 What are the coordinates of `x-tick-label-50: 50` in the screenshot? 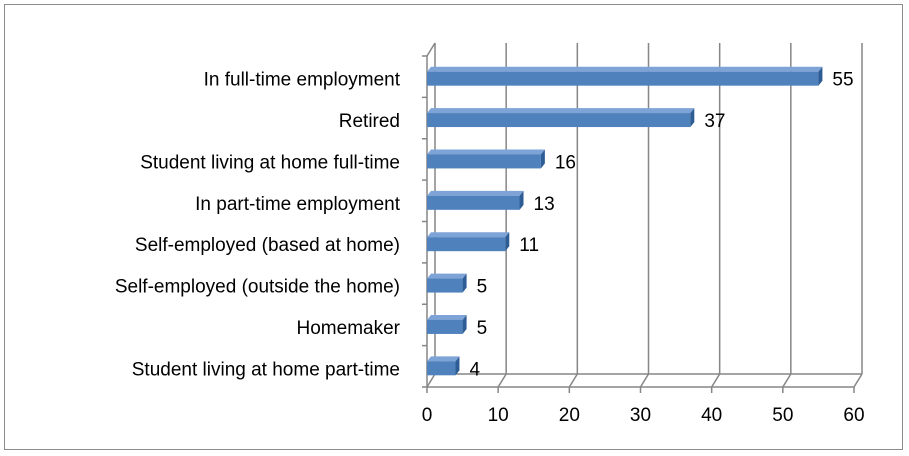 It's located at (782, 415).